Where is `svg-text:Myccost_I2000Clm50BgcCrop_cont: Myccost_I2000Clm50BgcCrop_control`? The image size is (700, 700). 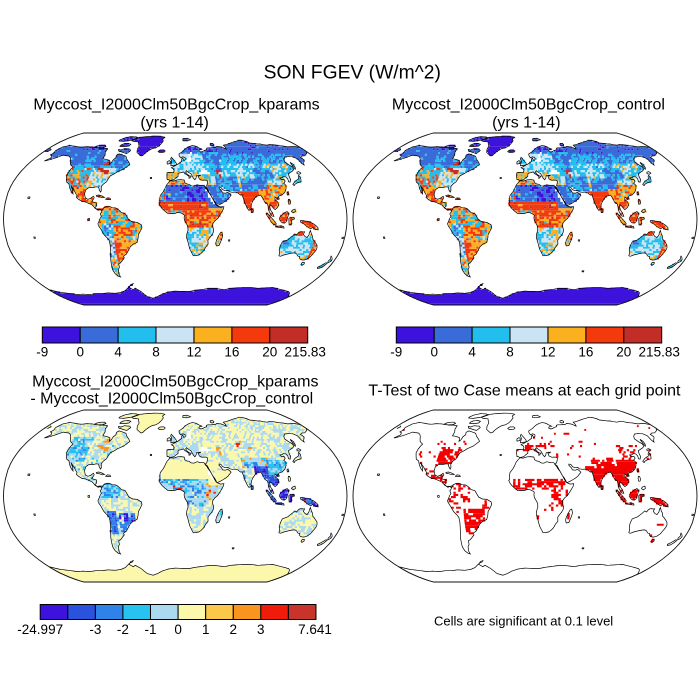 svg-text:Myccost_I2000Clm50BgcCrop_cont: Myccost_I2000Clm50BgcCrop_control is located at coordinates (528, 104).